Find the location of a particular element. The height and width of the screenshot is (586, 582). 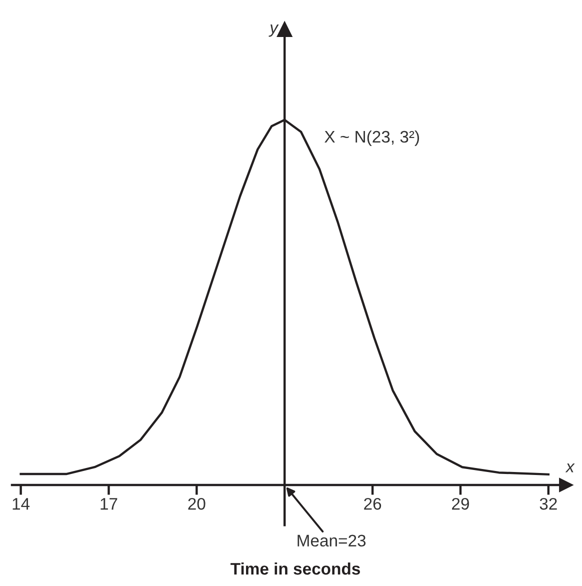

annotation: X ~ N(23, 3²) is located at coordinates (372, 138).